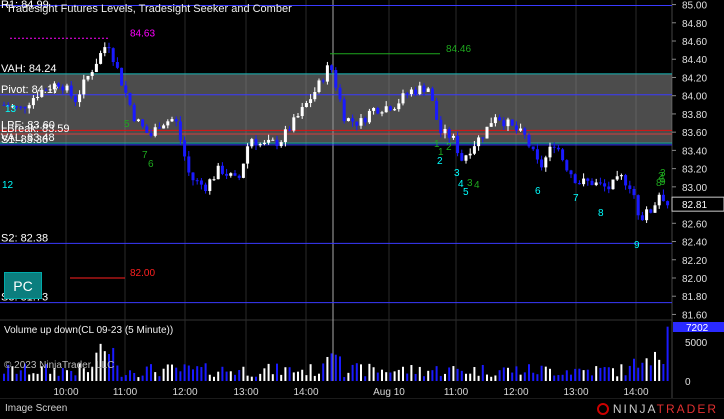  What do you see at coordinates (576, 198) in the screenshot?
I see `seeker-count-label: 7` at bounding box center [576, 198].